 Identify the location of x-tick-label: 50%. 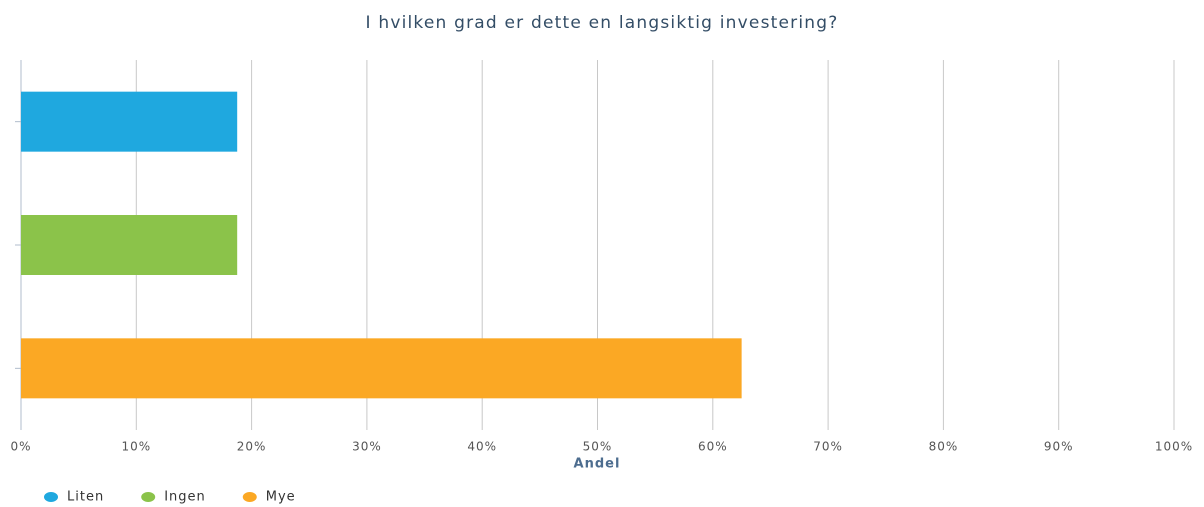
(598, 447).